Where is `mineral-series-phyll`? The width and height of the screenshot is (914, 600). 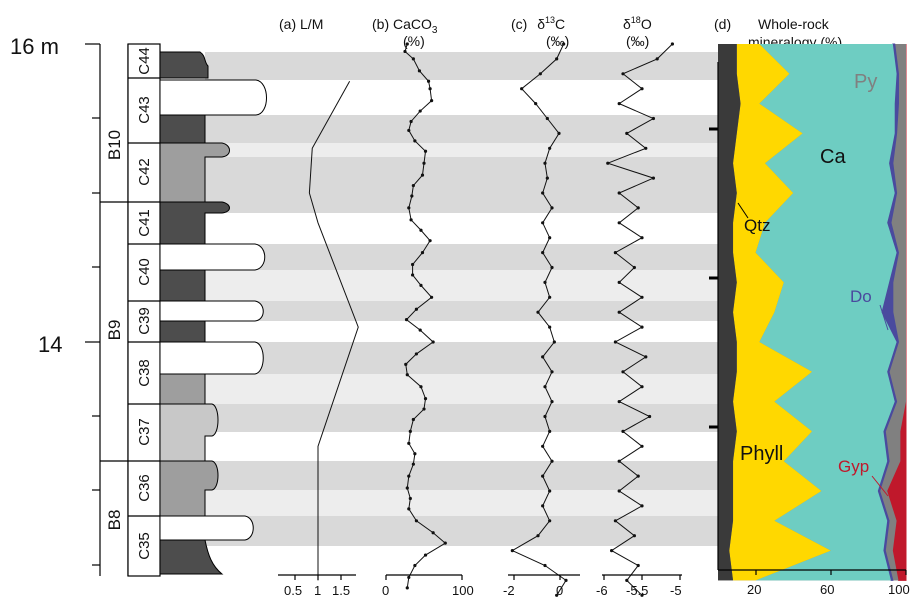
mineral-series-phyll is located at coordinates (780, 312).